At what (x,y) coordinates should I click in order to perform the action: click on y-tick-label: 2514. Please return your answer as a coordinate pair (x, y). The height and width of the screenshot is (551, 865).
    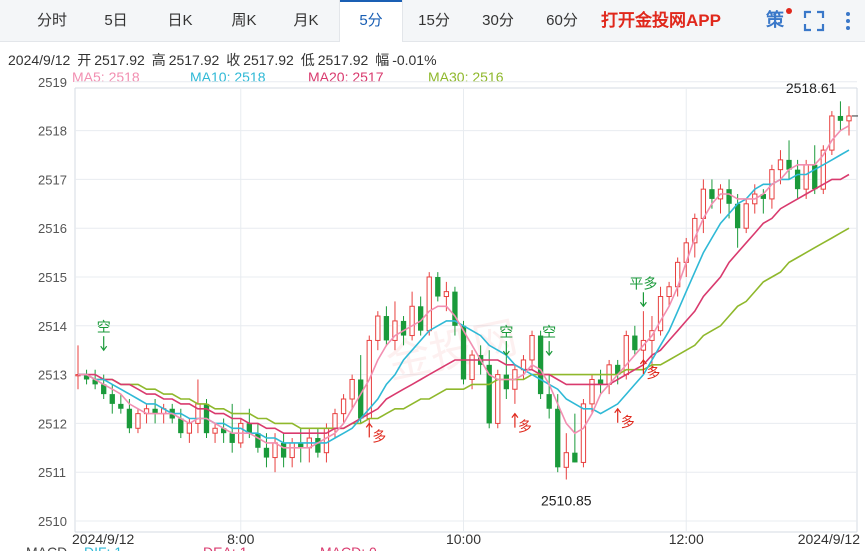
    Looking at the image, I should click on (52, 326).